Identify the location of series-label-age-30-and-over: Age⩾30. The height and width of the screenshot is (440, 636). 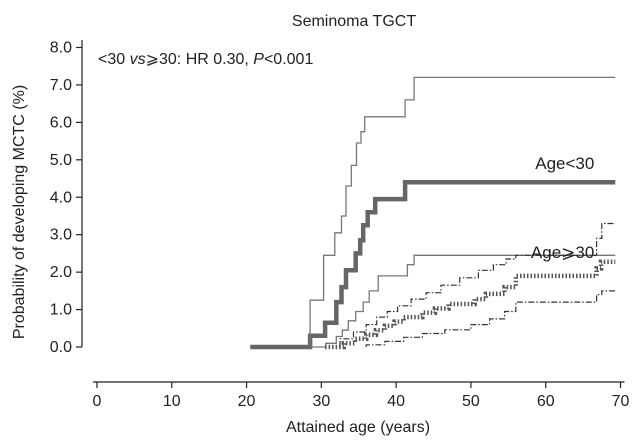
(562, 252).